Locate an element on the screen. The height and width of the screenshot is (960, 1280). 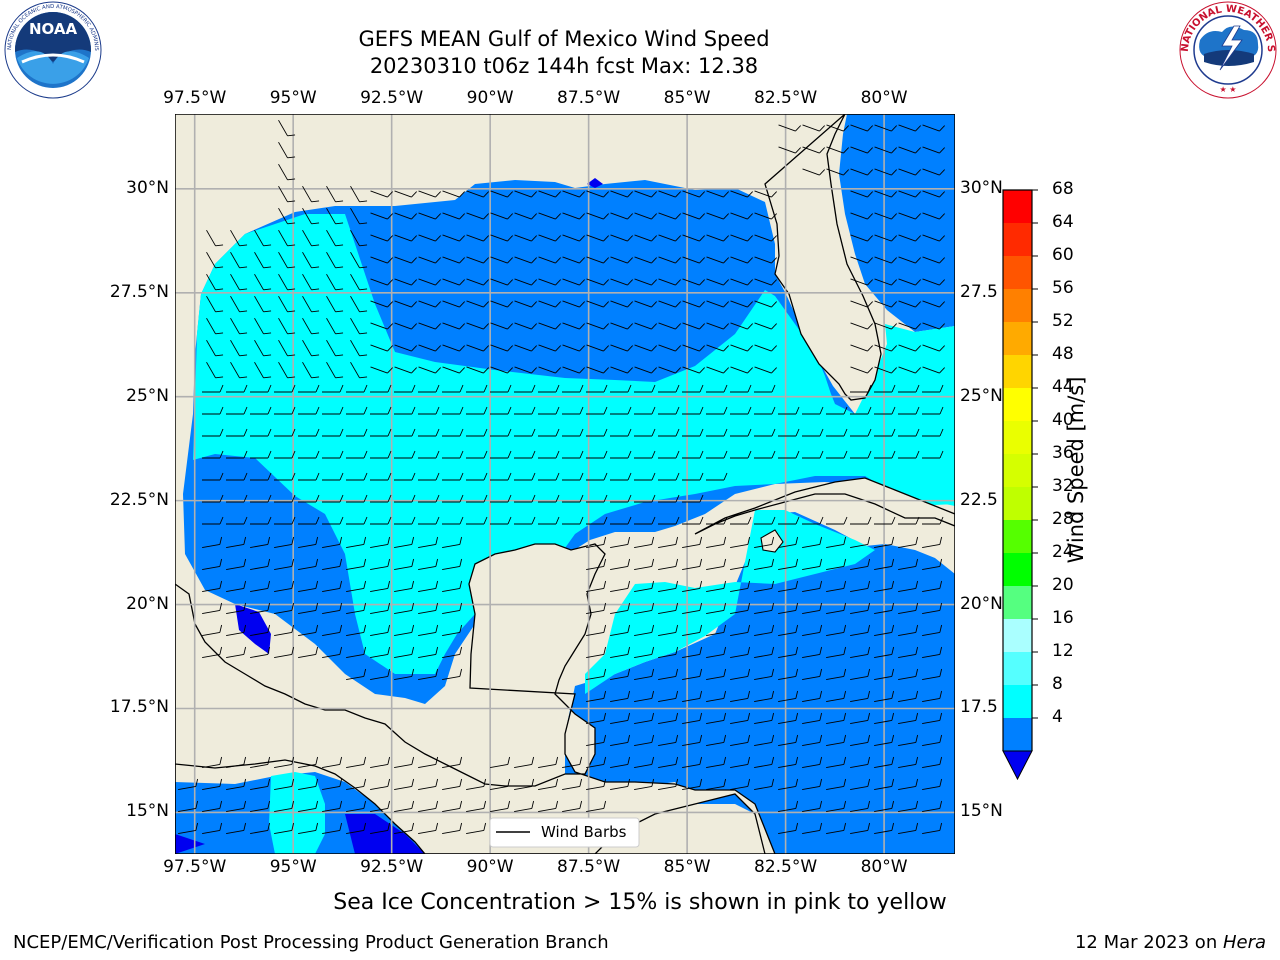
lon-label-bottom: 95°W is located at coordinates (293, 867).